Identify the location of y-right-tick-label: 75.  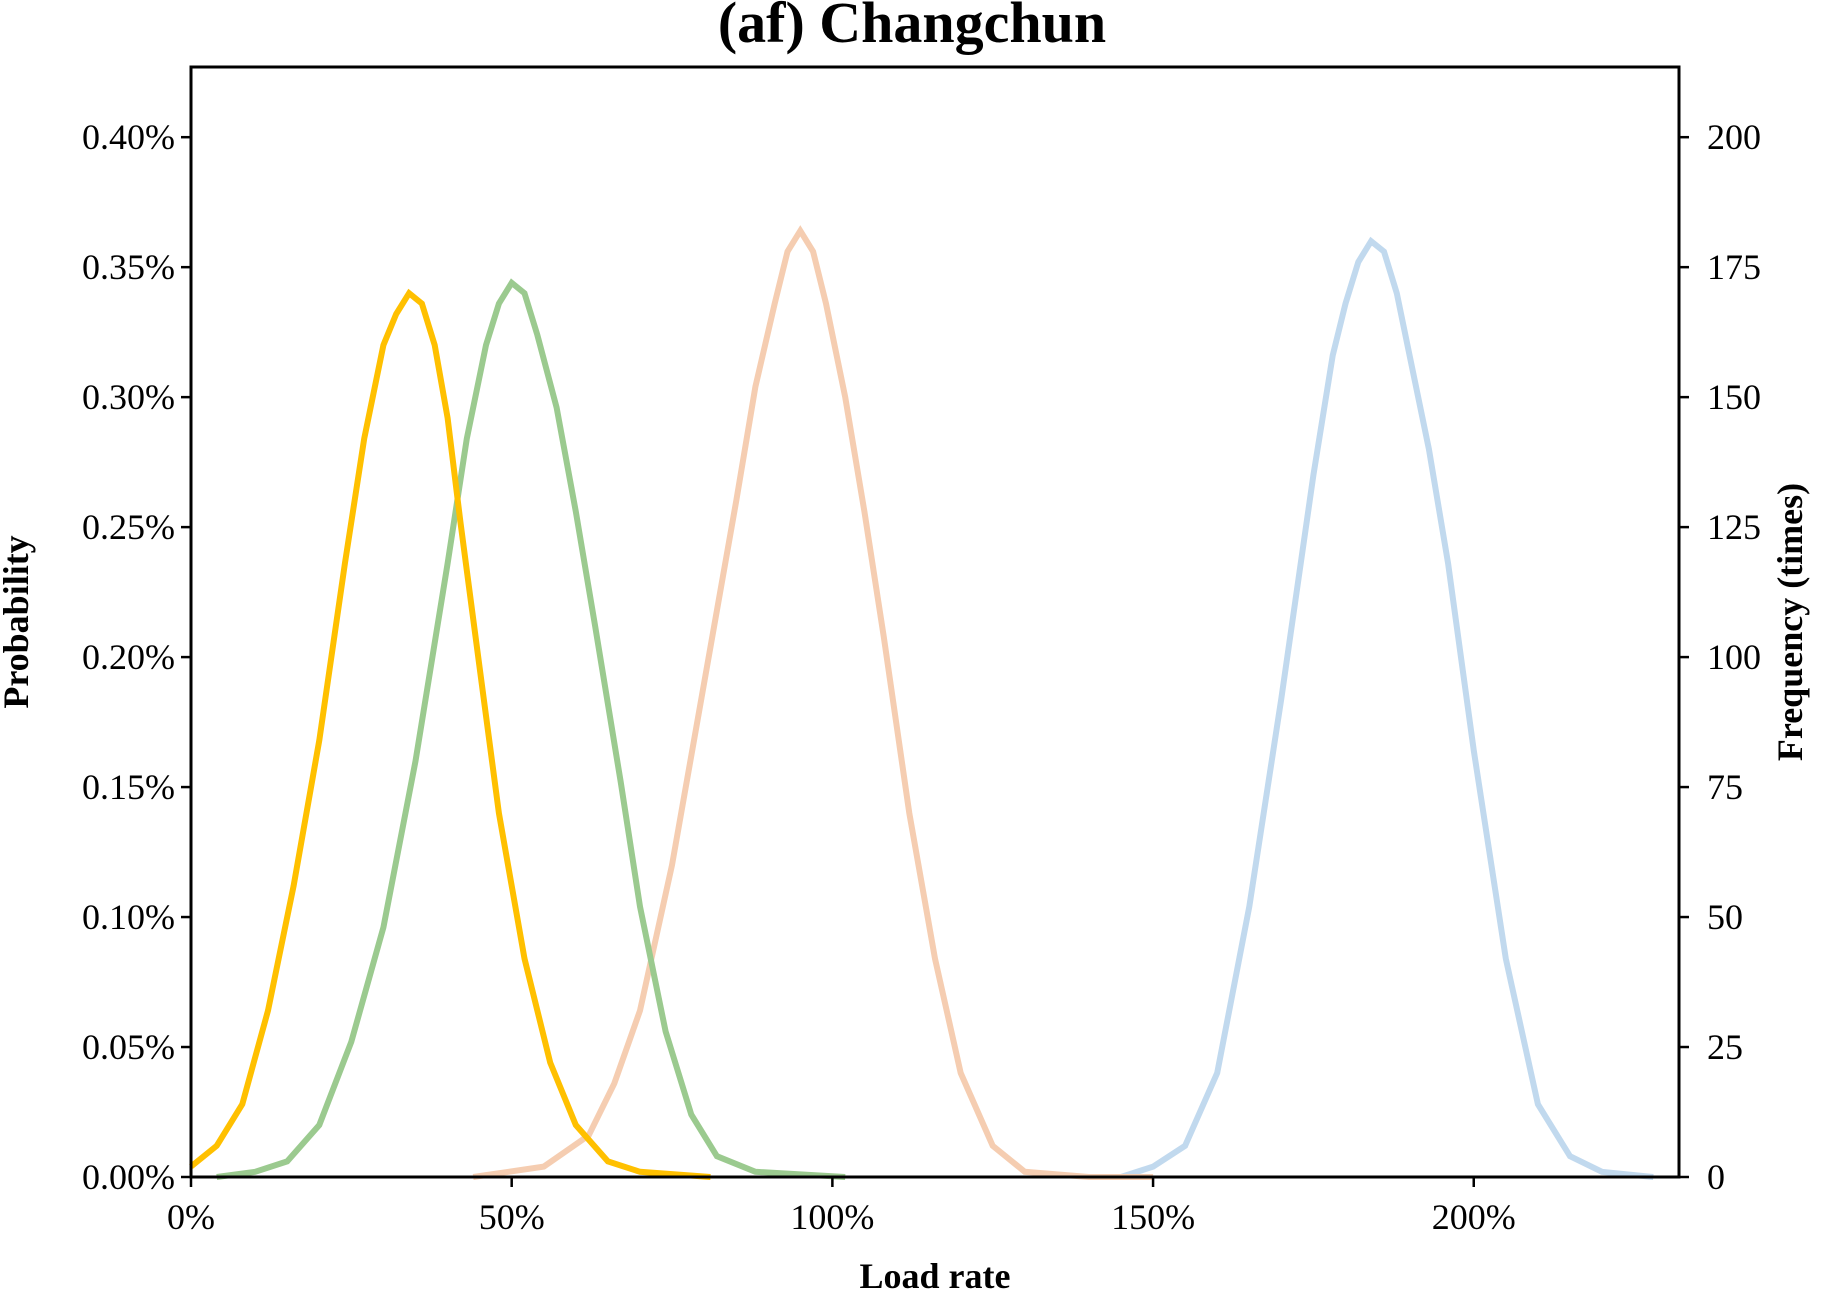
(1725, 787).